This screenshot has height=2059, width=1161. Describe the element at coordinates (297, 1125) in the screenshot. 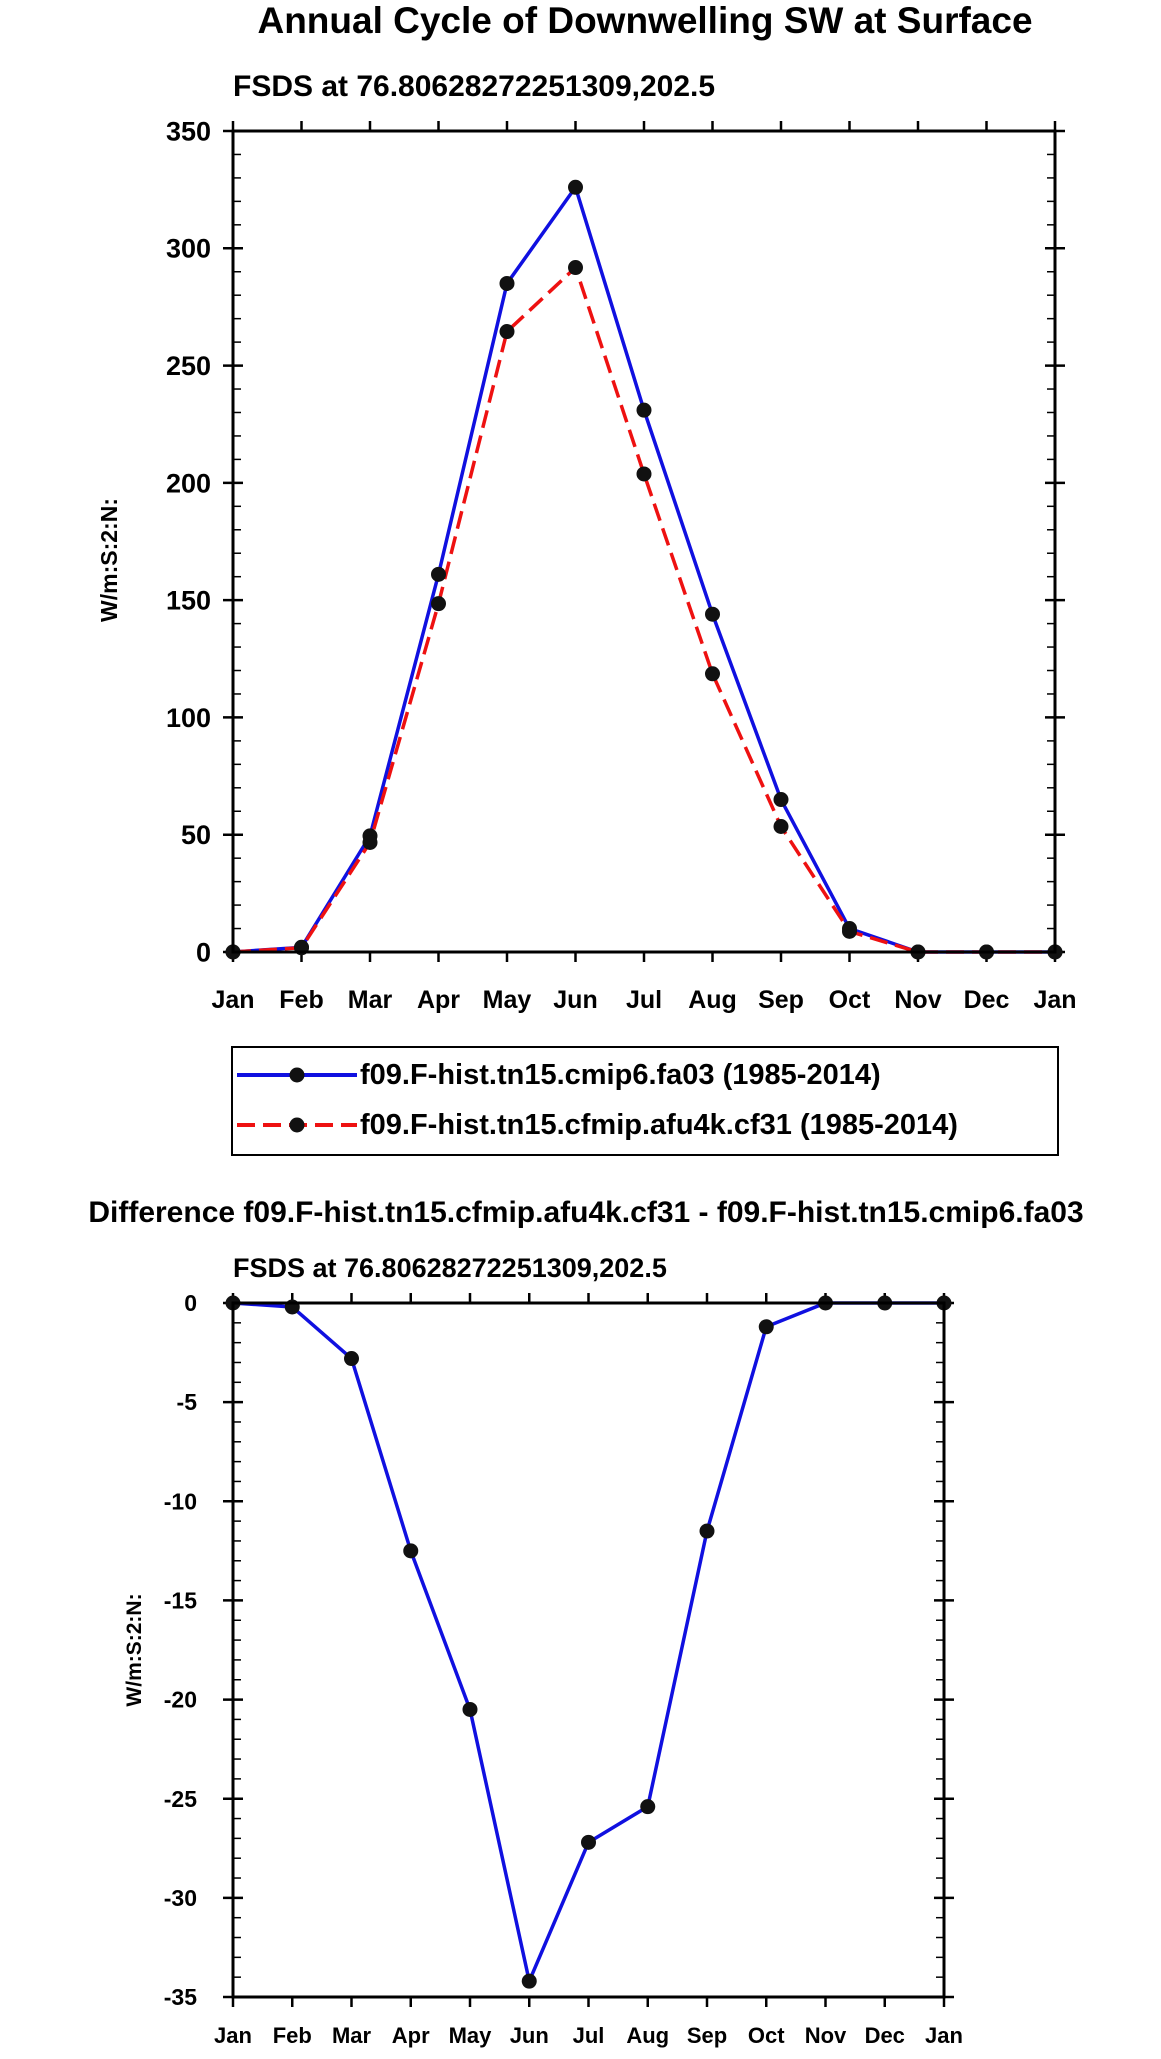

I see `legend-marker-cfmip` at that location.